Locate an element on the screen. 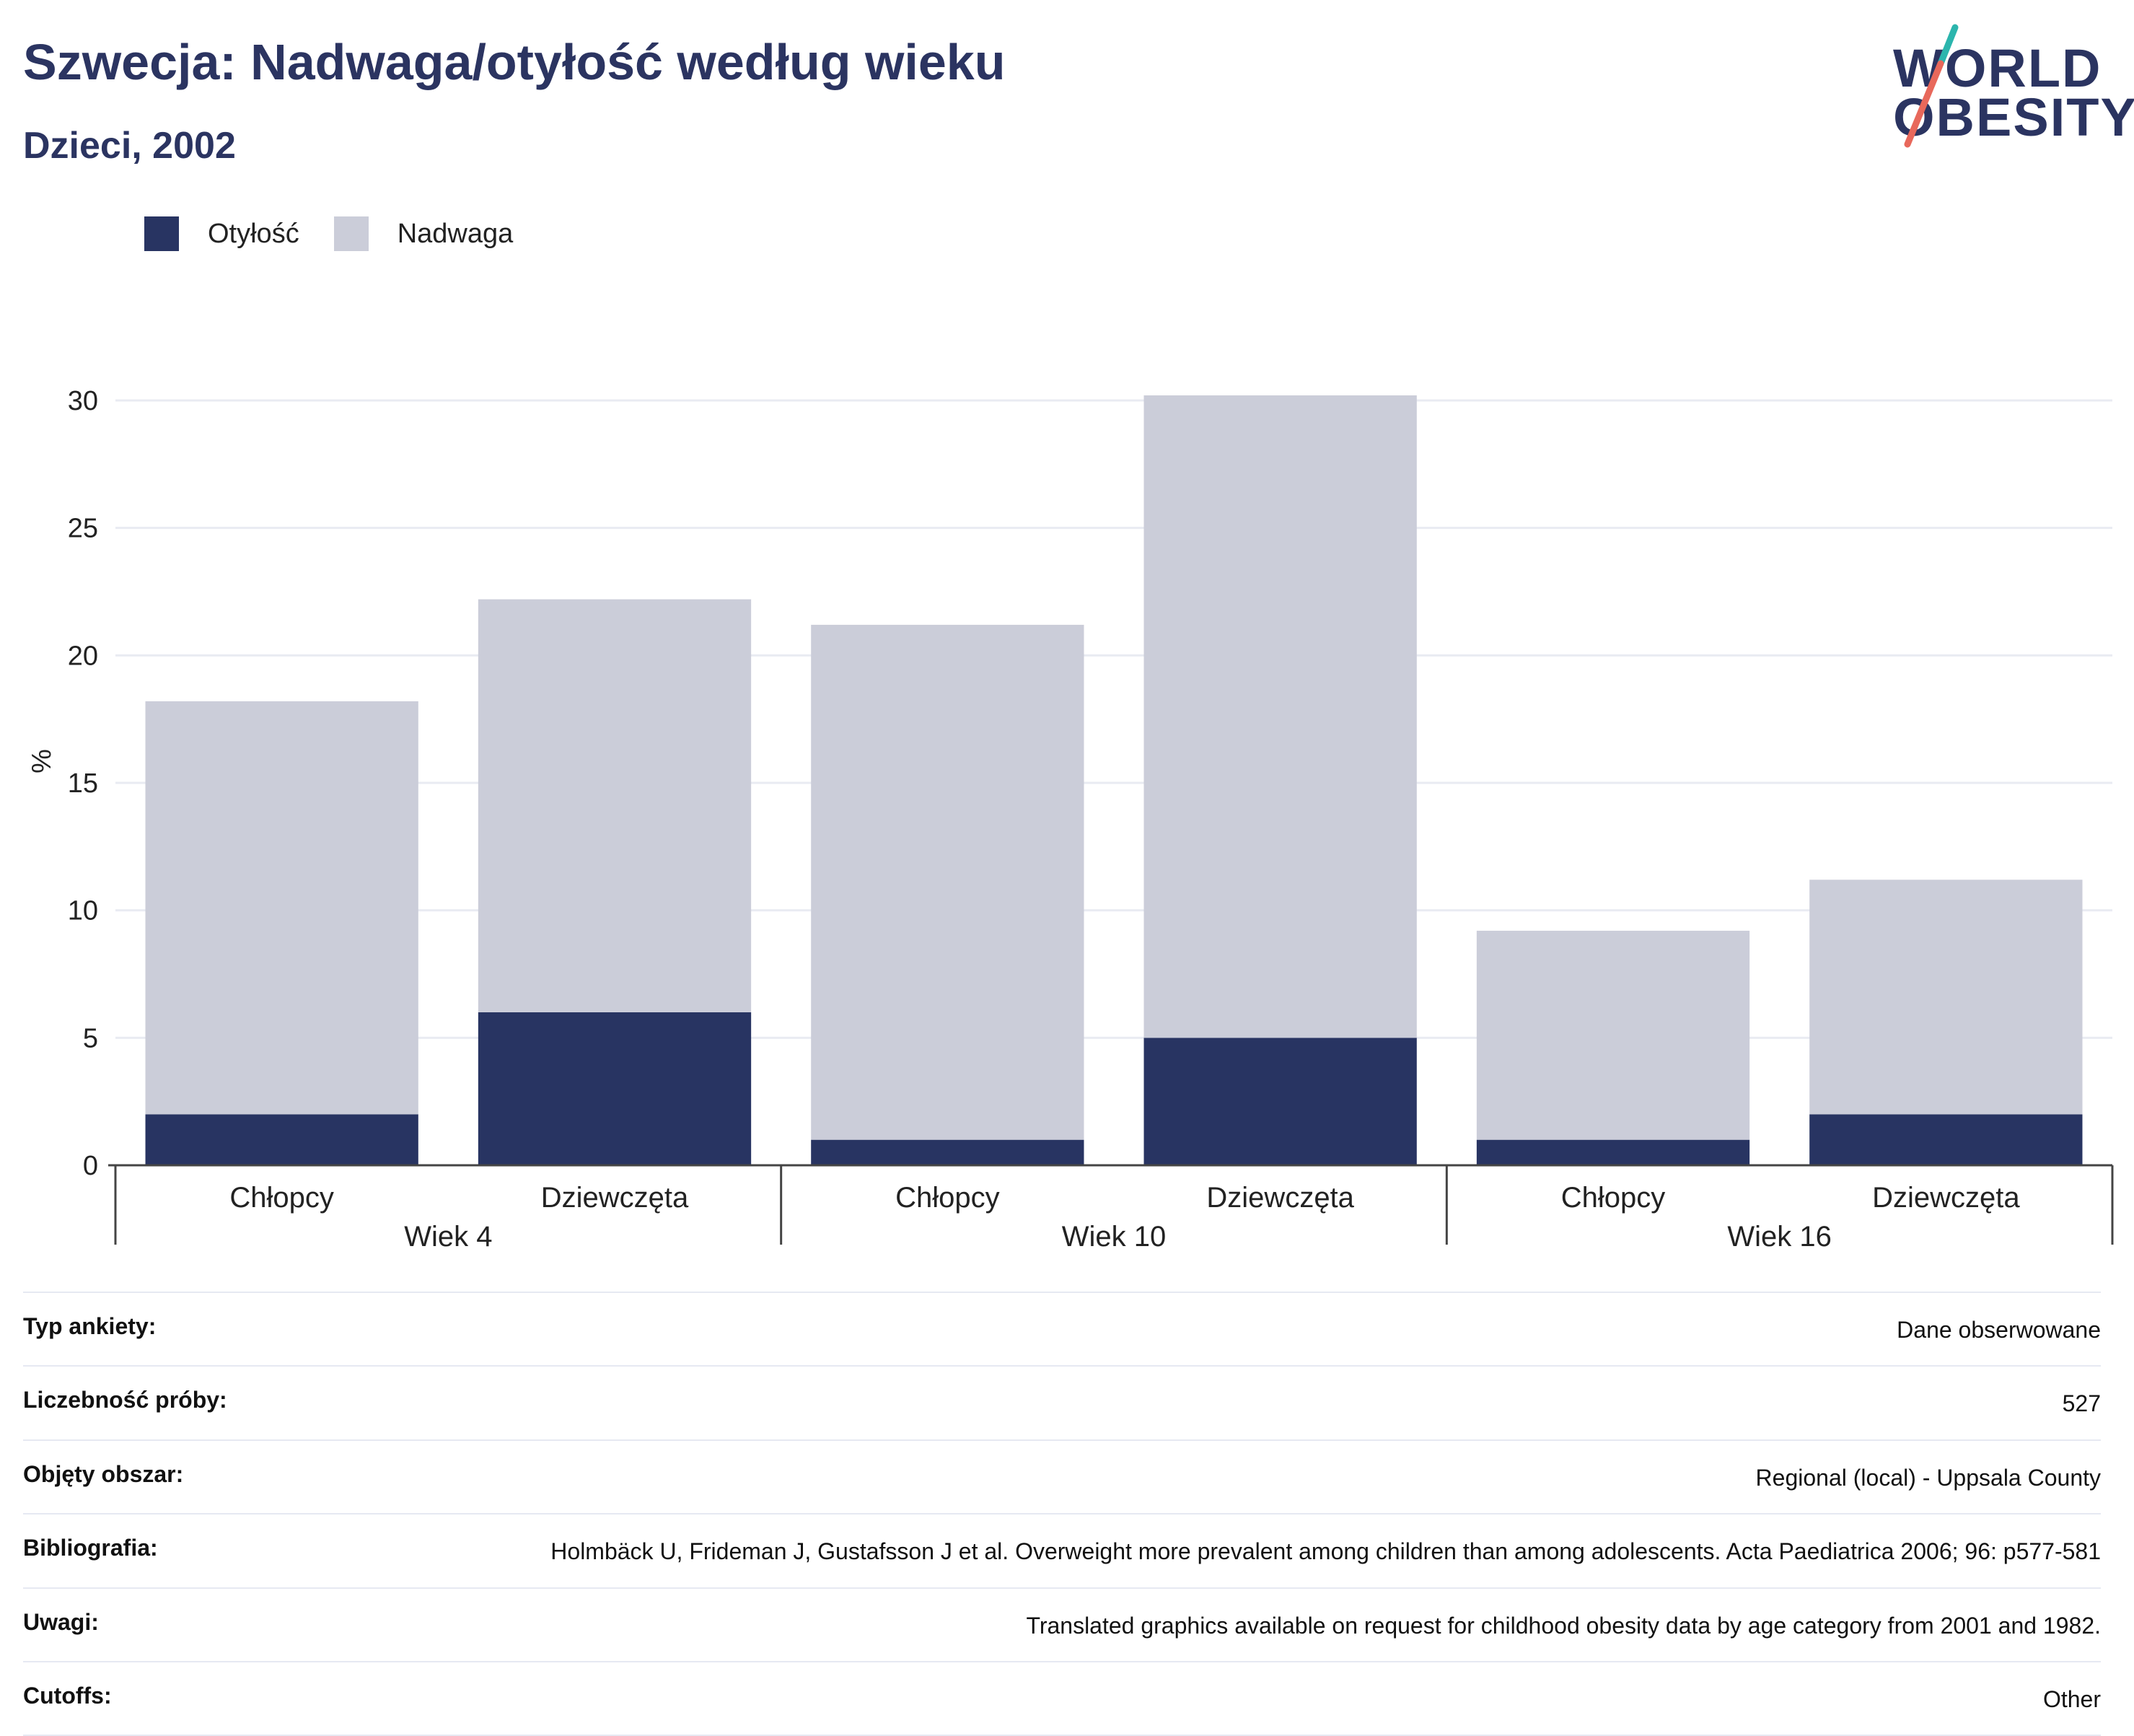 The height and width of the screenshot is (1736, 2134). legend-label-obesity: Otyłość is located at coordinates (253, 233).